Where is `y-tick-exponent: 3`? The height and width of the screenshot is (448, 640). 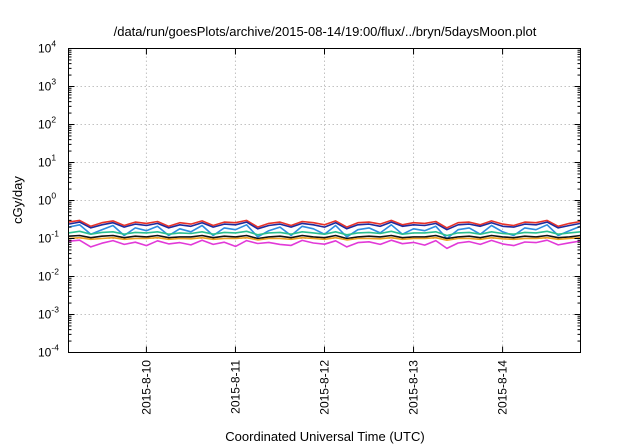 y-tick-exponent: 3 is located at coordinates (53, 82).